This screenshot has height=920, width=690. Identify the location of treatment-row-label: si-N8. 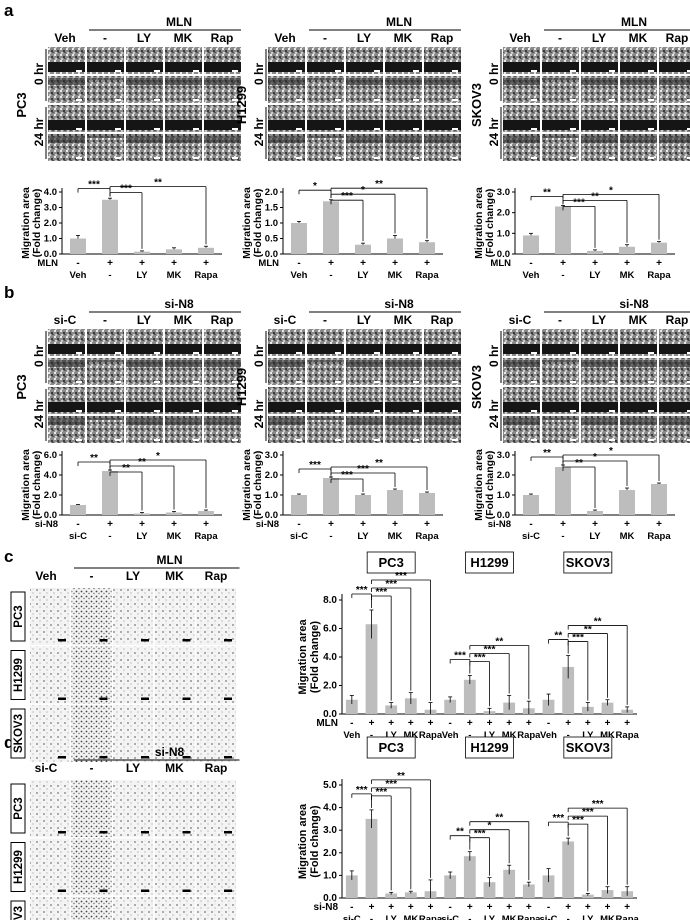
(46, 524).